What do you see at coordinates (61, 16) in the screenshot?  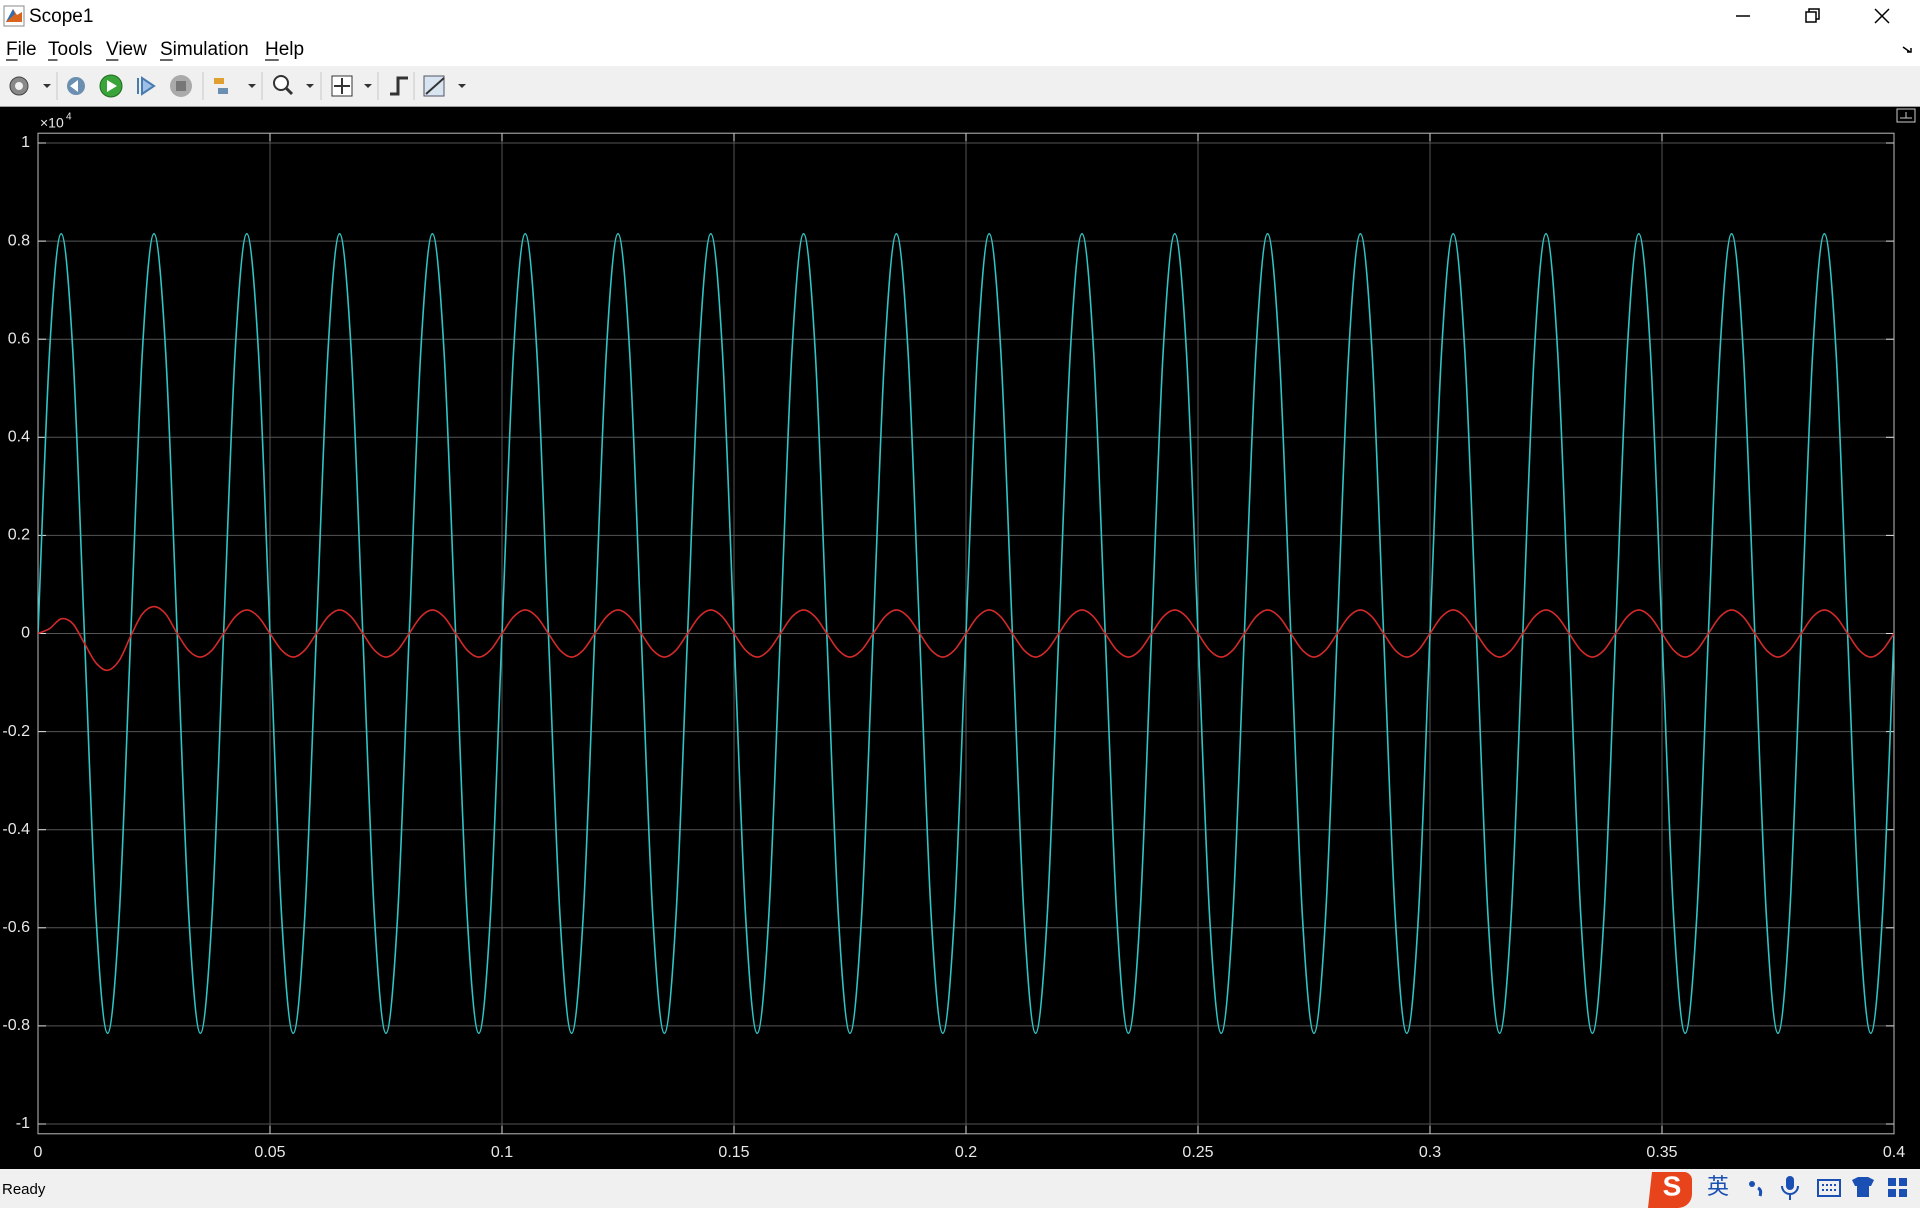 I see `window-title: Scope1` at bounding box center [61, 16].